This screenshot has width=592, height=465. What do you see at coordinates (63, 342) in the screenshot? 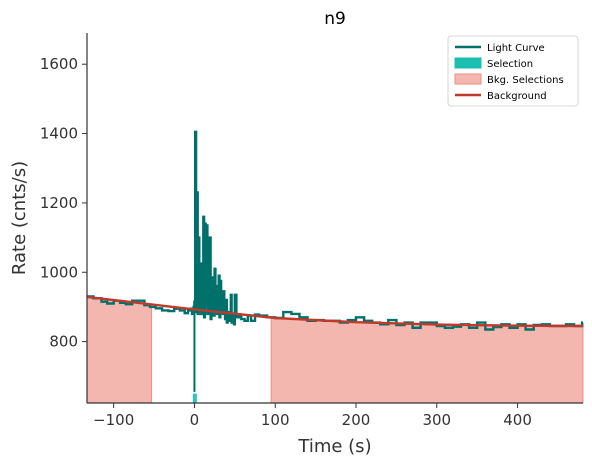
I see `y-tick-label: 800` at bounding box center [63, 342].